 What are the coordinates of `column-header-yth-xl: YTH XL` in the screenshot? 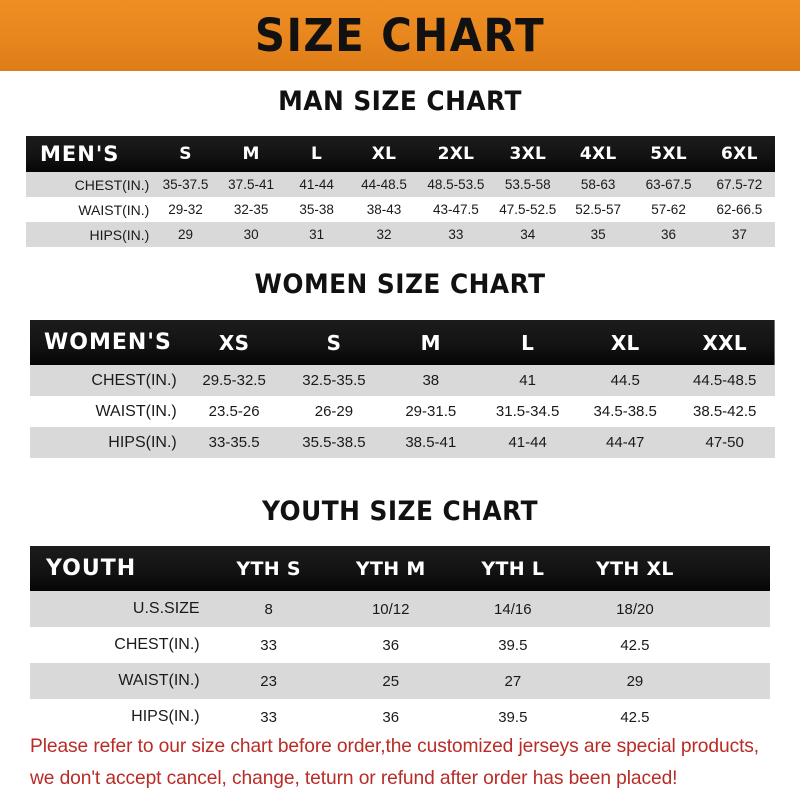 It's located at (635, 568).